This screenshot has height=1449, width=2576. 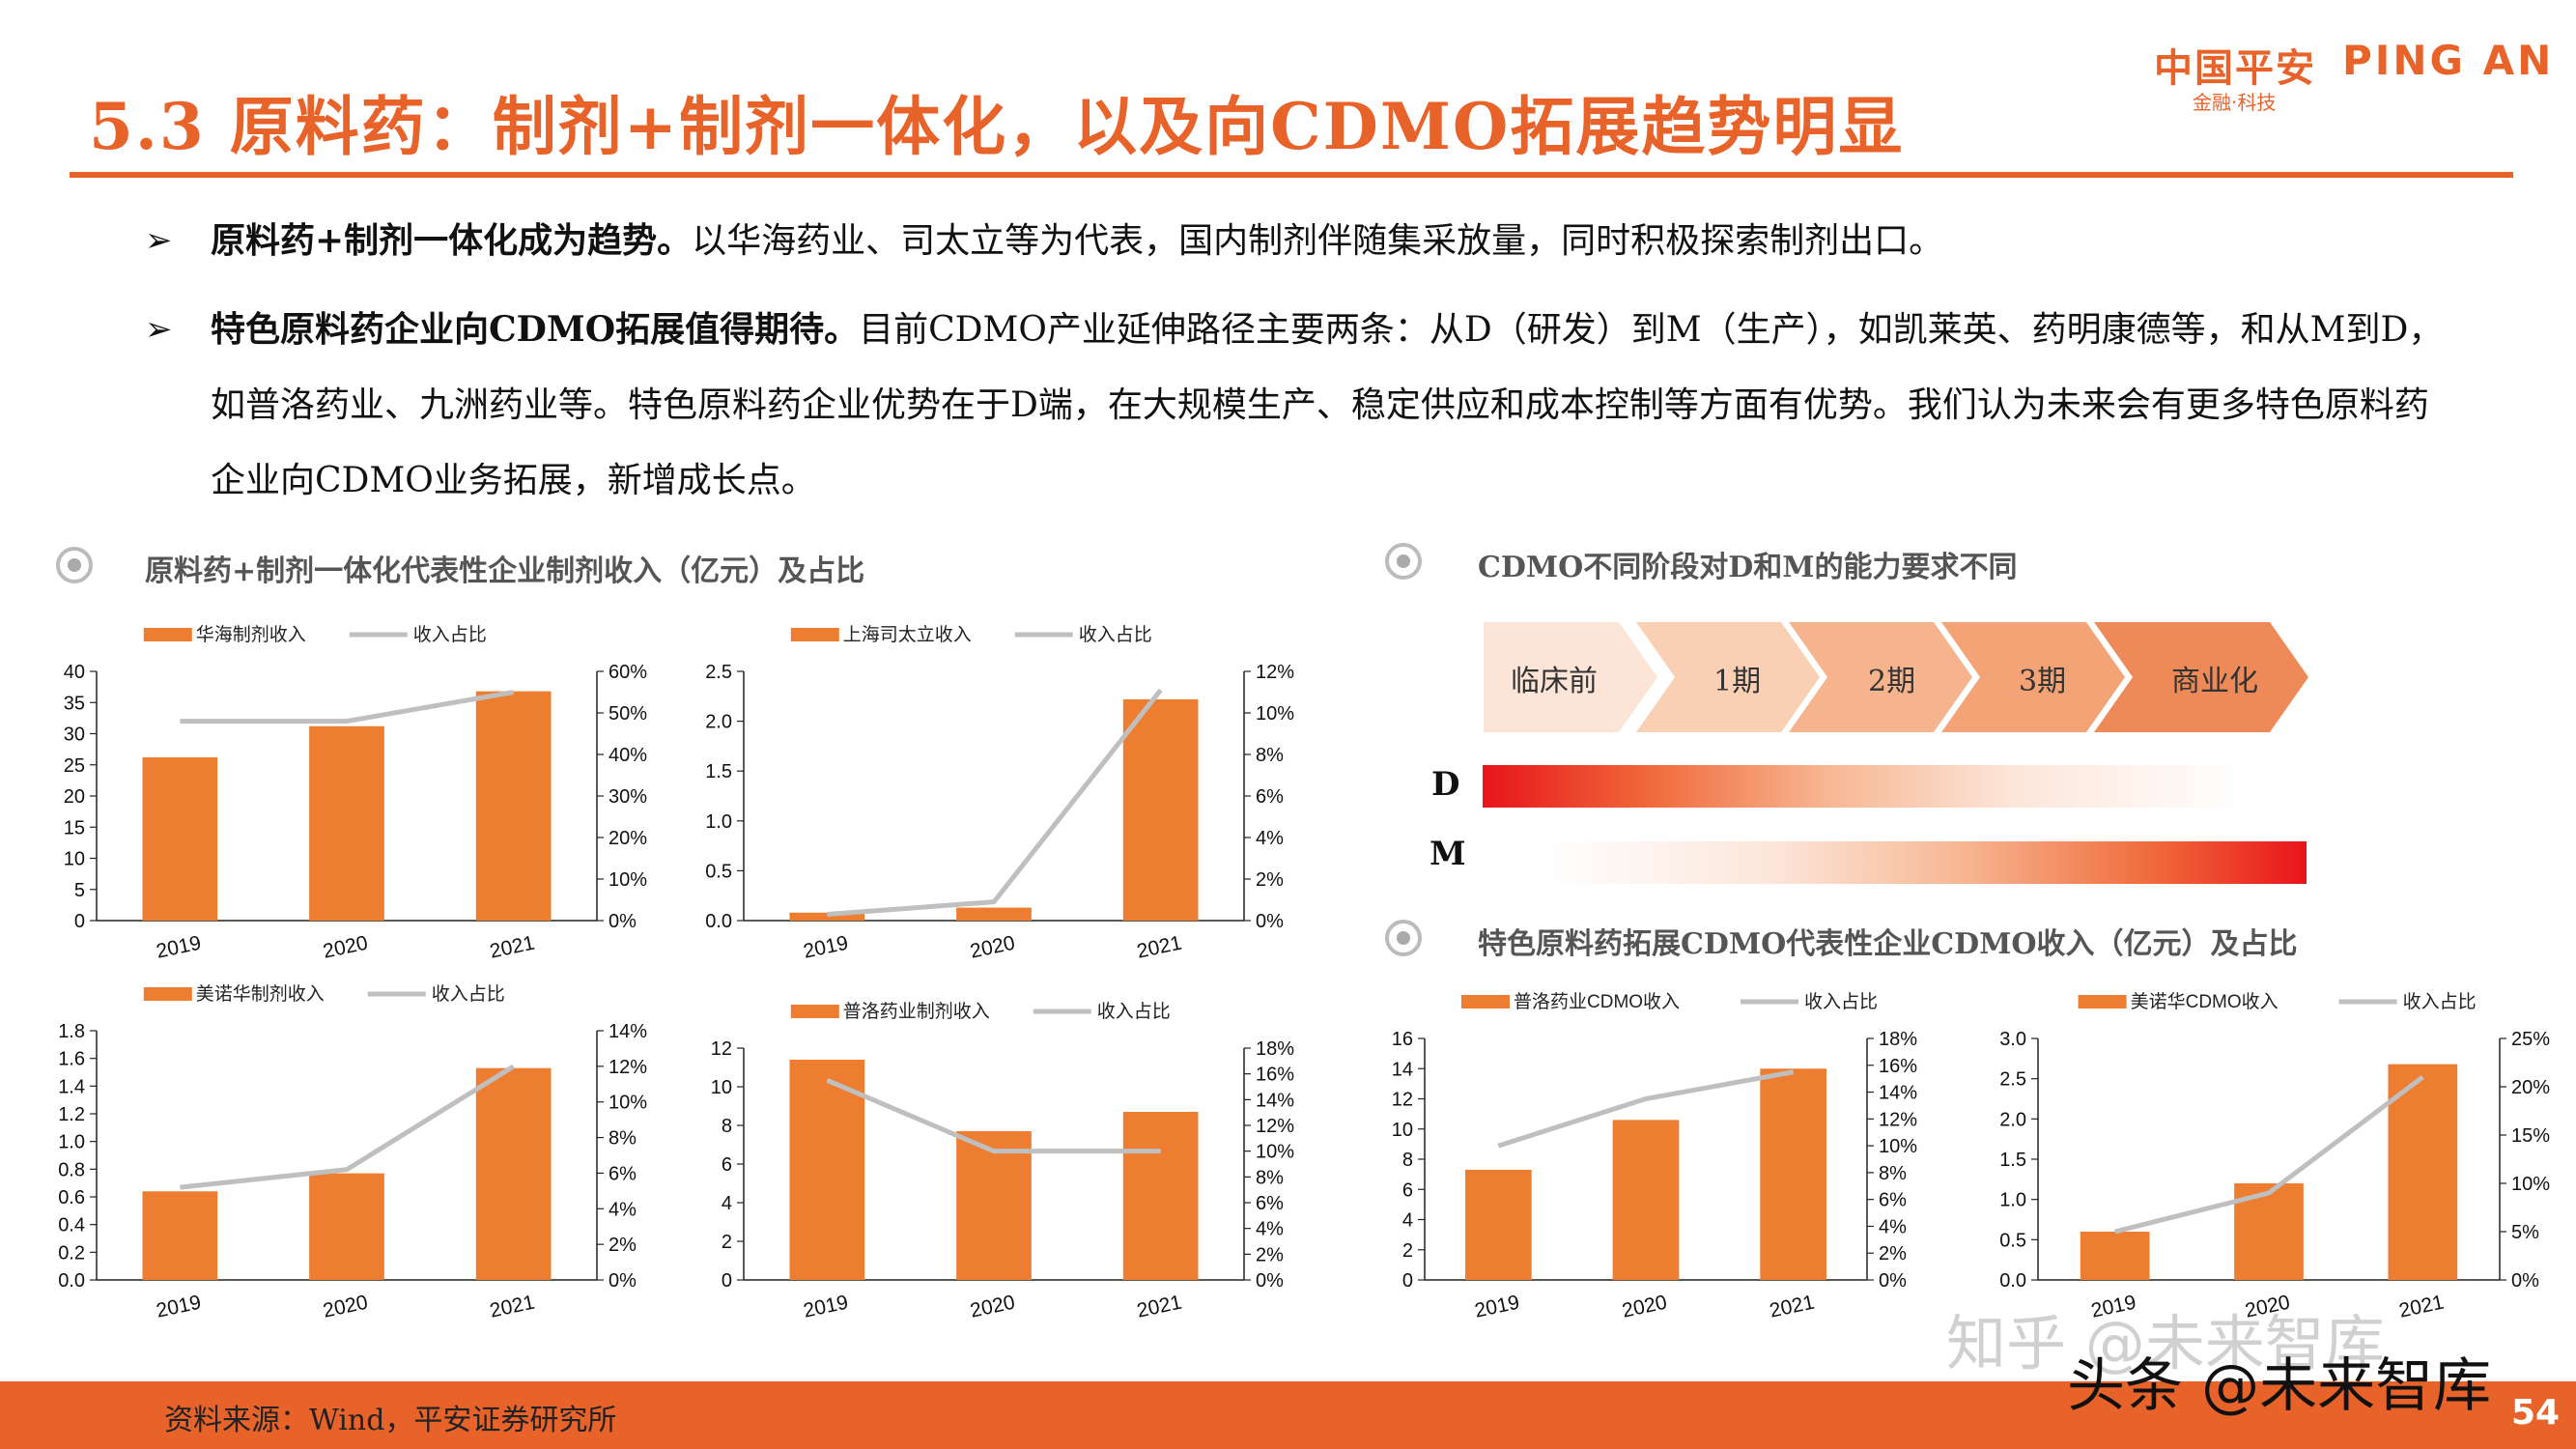 I want to click on tick-label-right: 20%, so click(x=2530, y=1087).